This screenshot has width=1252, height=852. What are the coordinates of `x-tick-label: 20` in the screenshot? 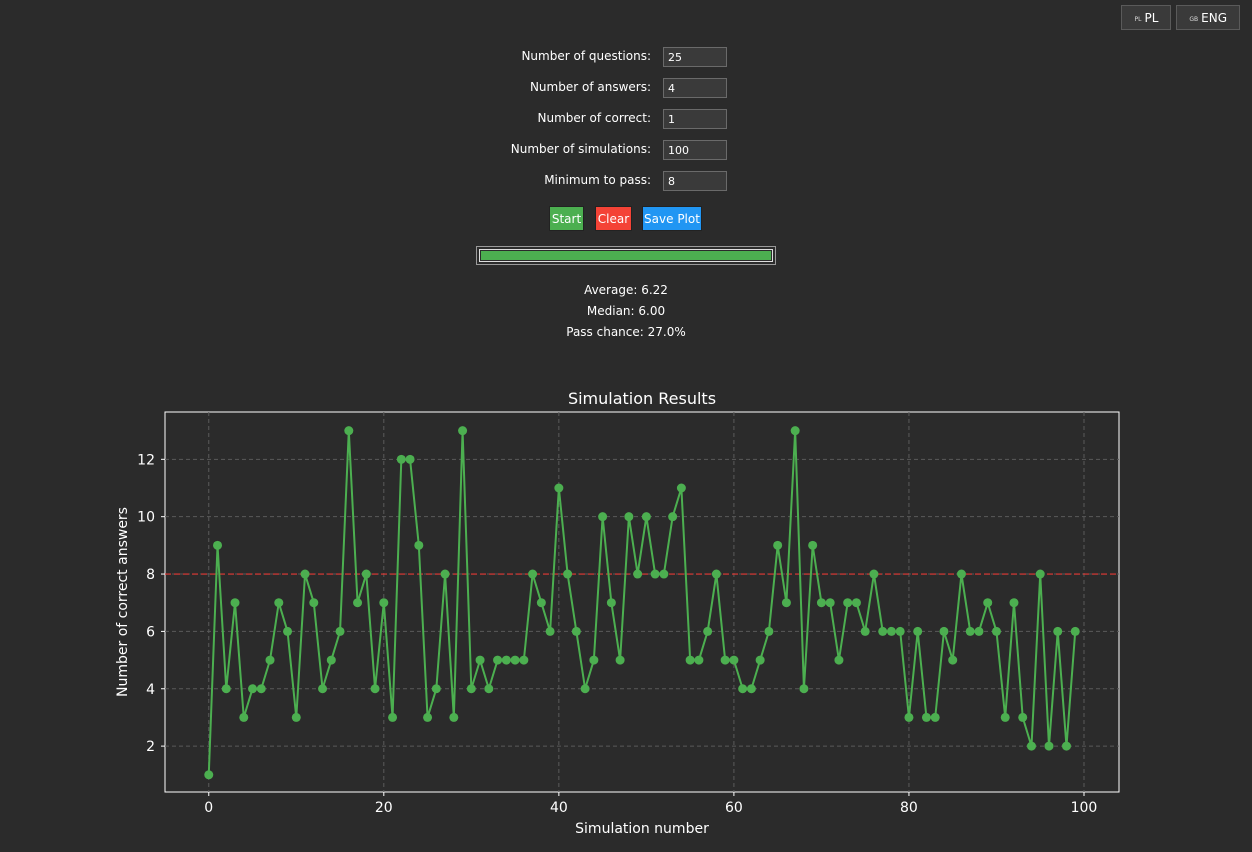 It's located at (384, 808).